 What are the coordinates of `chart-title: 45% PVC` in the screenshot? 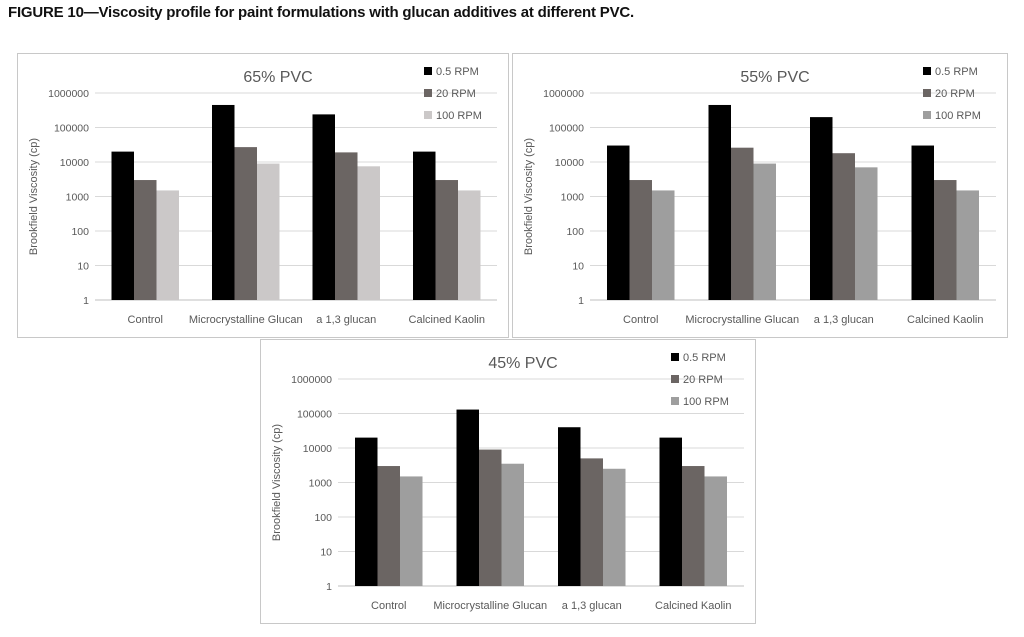 It's located at (522, 363).